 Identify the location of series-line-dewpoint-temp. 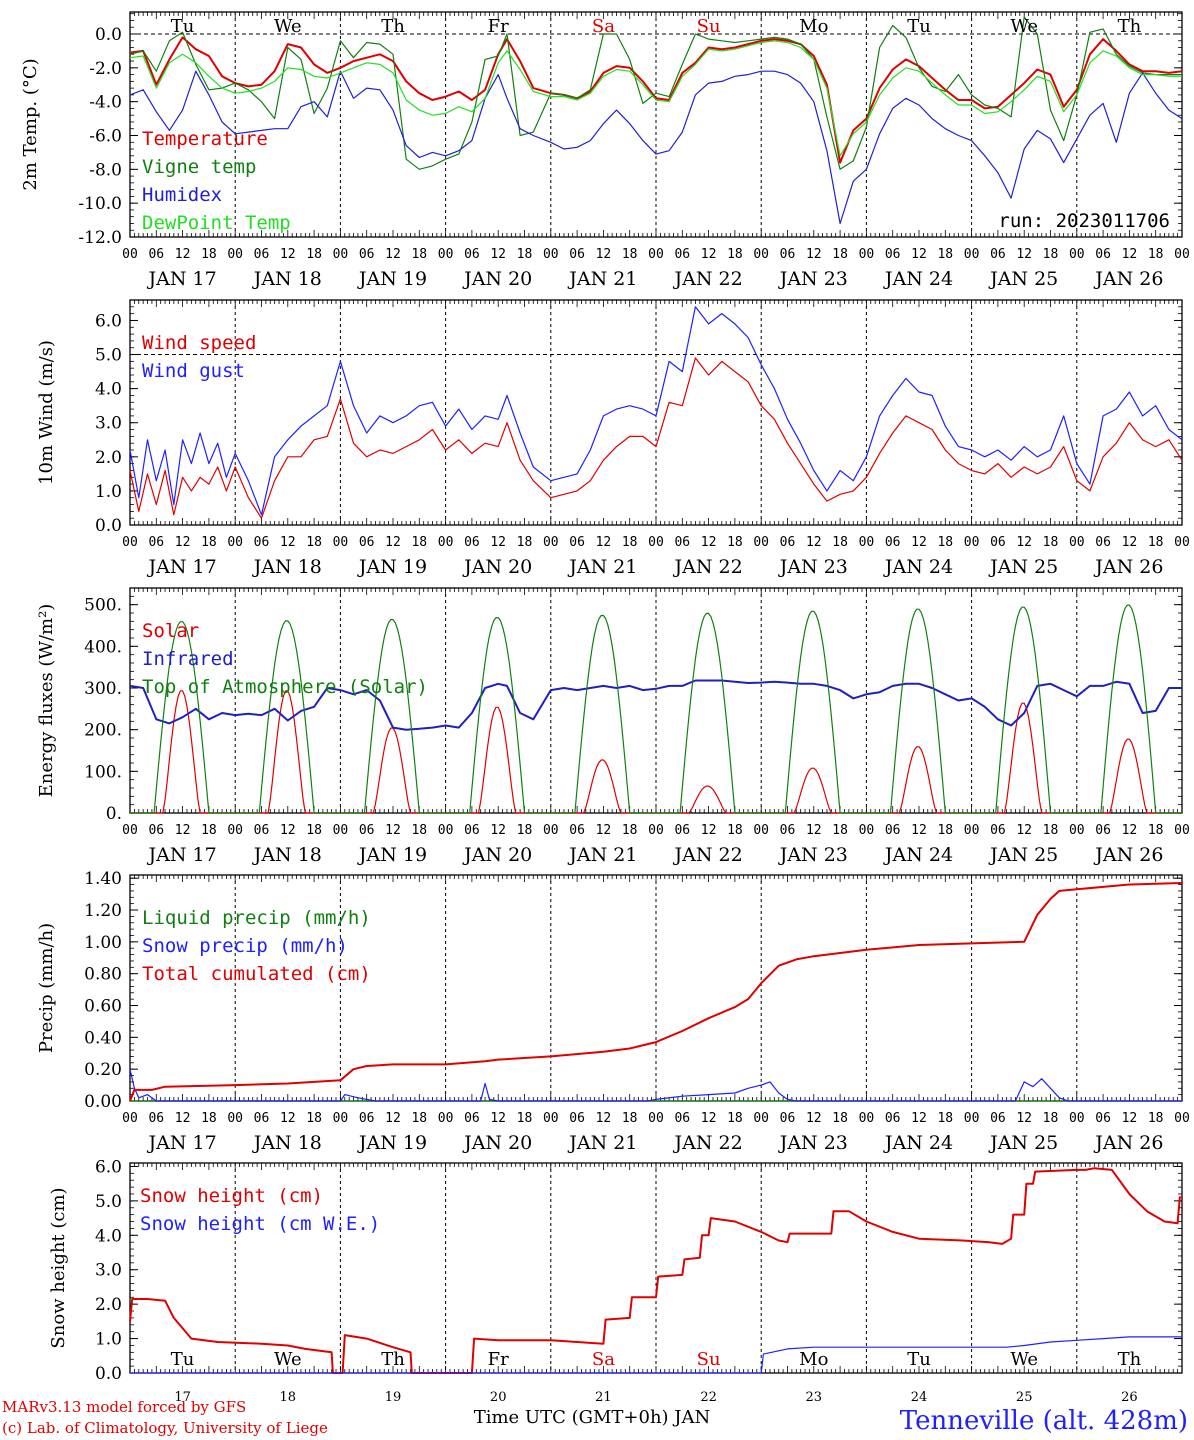
(655, 98).